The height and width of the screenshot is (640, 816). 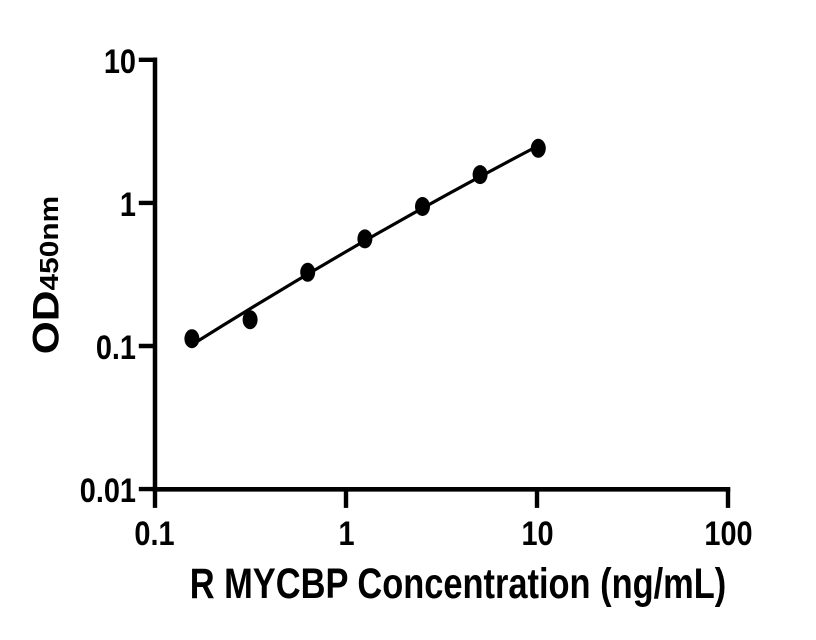 I want to click on svg-text: 0.01, so click(x=108, y=490).